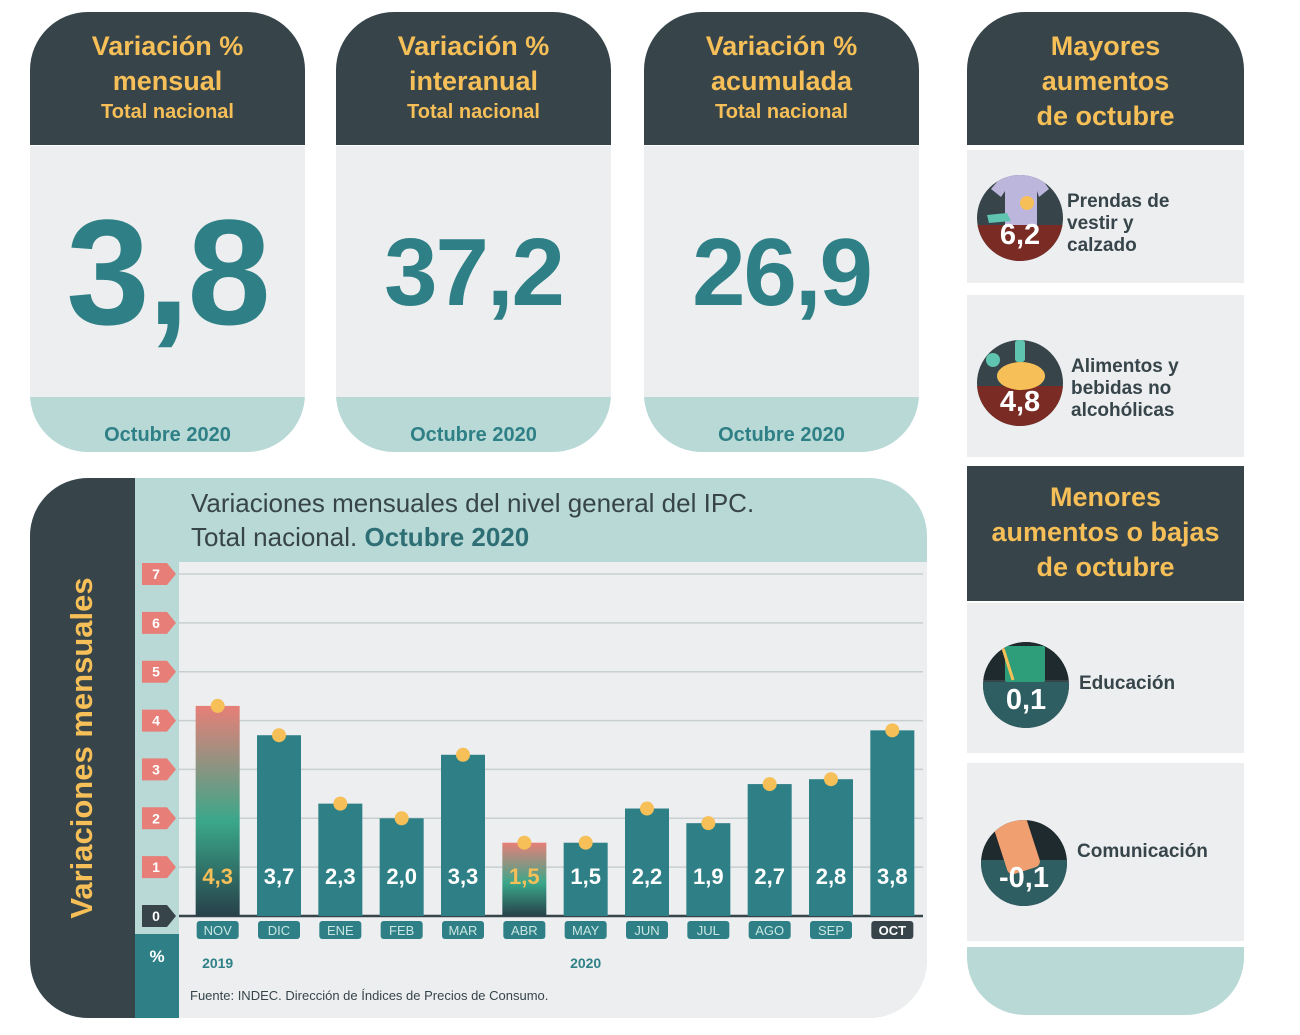  I want to click on kpi-value: 26,9, so click(782, 272).